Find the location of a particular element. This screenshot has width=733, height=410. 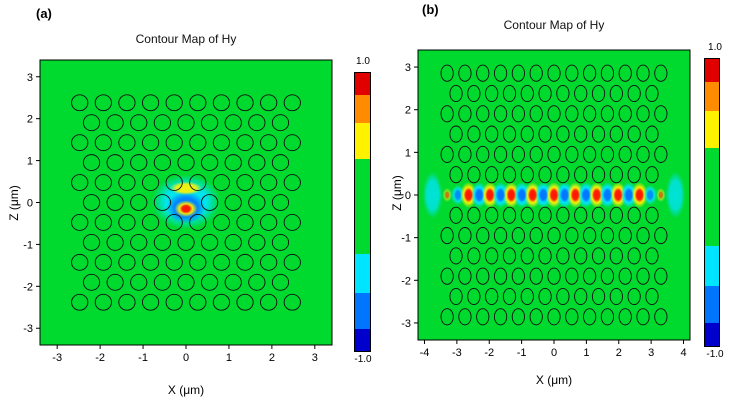

colorbar-a: 1.0 -1.0 is located at coordinates (363, 212).